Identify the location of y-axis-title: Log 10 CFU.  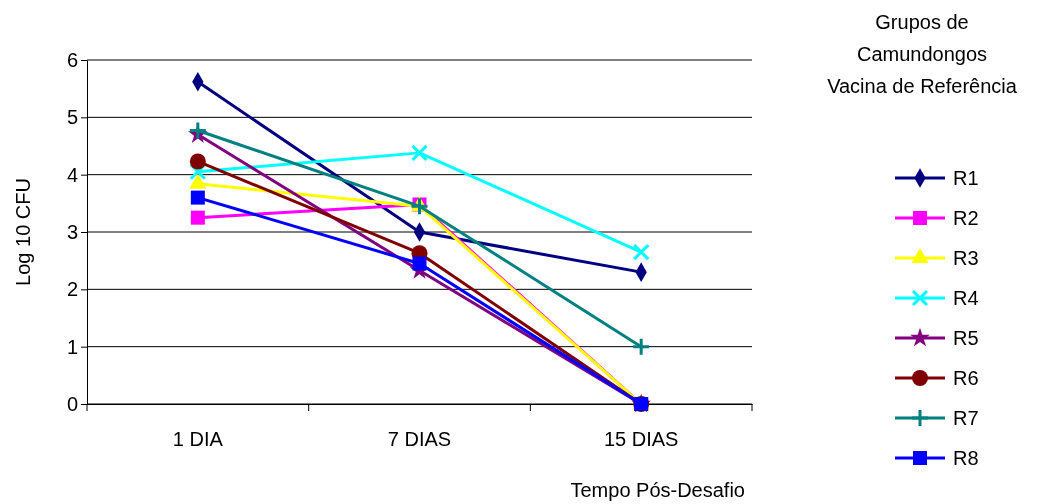
(23, 232).